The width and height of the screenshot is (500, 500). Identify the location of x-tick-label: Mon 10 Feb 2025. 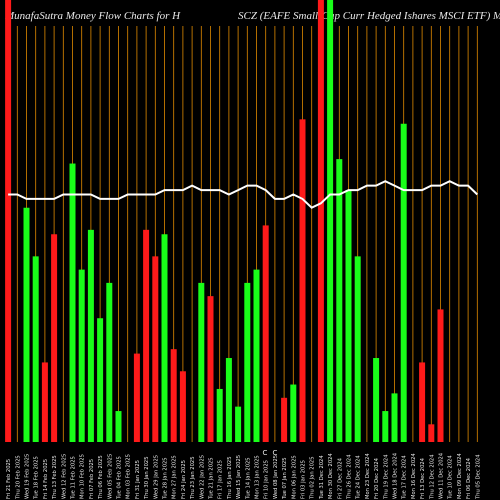
(83, 476).